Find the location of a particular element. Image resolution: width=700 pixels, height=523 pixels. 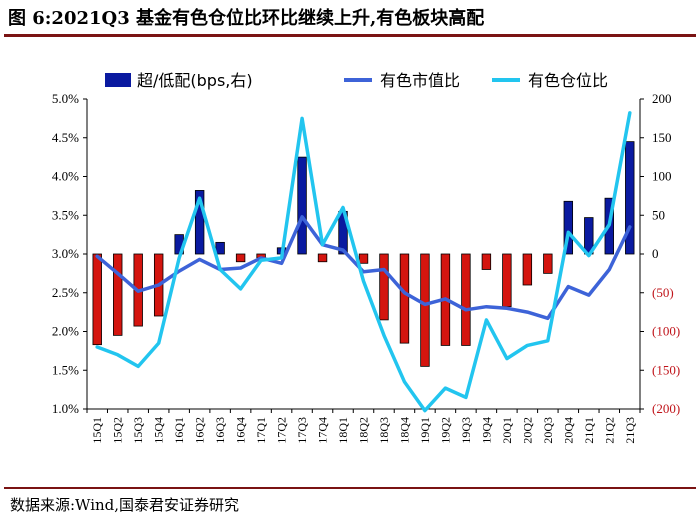

x-axis-tick-label: 20Q3 is located at coordinates (548, 430).